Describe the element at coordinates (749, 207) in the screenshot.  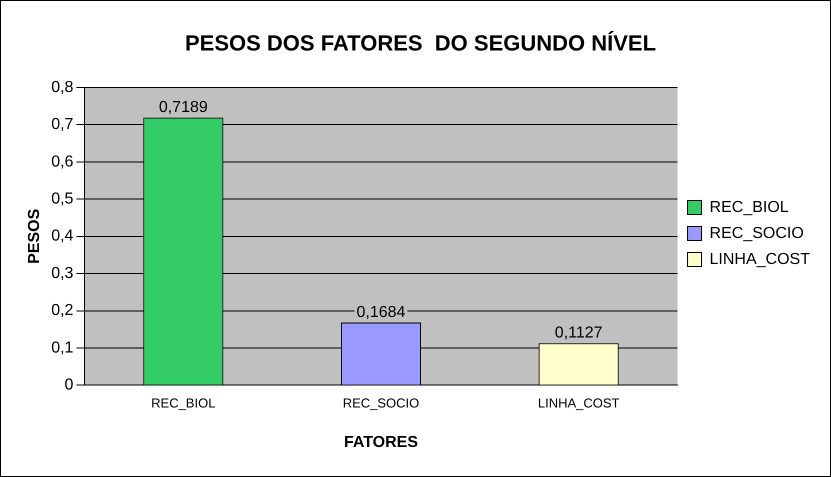
I see `legend-label: REC_BIOL` at that location.